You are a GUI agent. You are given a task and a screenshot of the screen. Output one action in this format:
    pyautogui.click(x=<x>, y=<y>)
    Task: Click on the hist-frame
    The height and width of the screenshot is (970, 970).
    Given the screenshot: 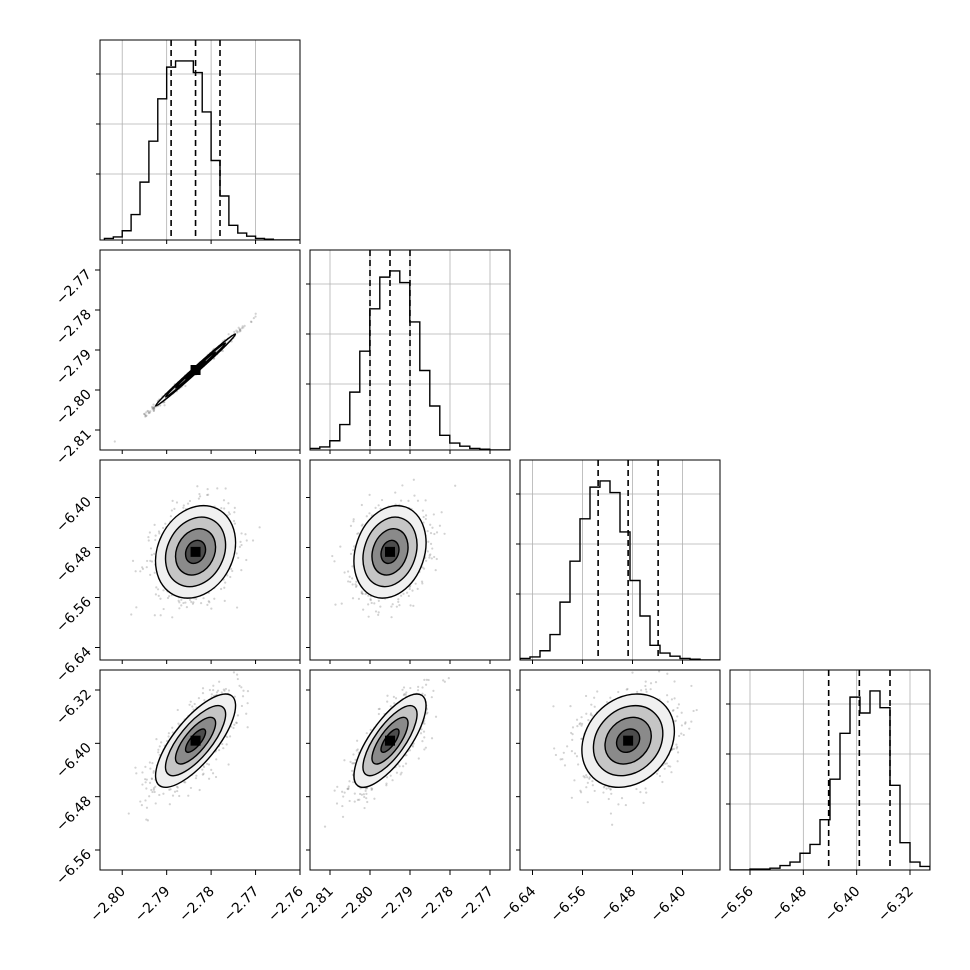 What is the action you would take?
    pyautogui.click(x=830, y=770)
    